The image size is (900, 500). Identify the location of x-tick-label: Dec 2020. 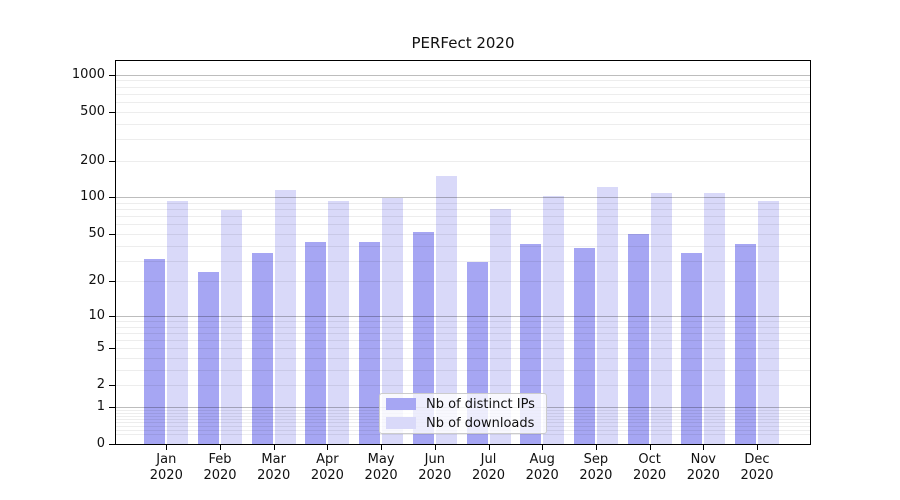
(757, 467).